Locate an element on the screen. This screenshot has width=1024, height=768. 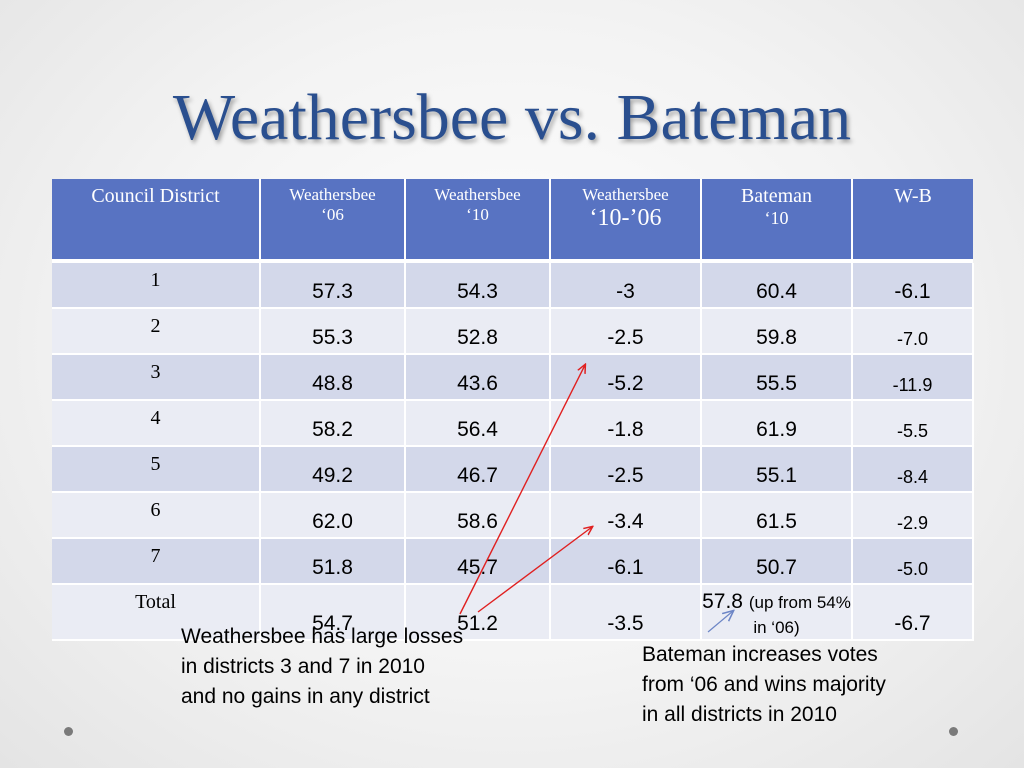
header-label: Council District is located at coordinates (155, 196).